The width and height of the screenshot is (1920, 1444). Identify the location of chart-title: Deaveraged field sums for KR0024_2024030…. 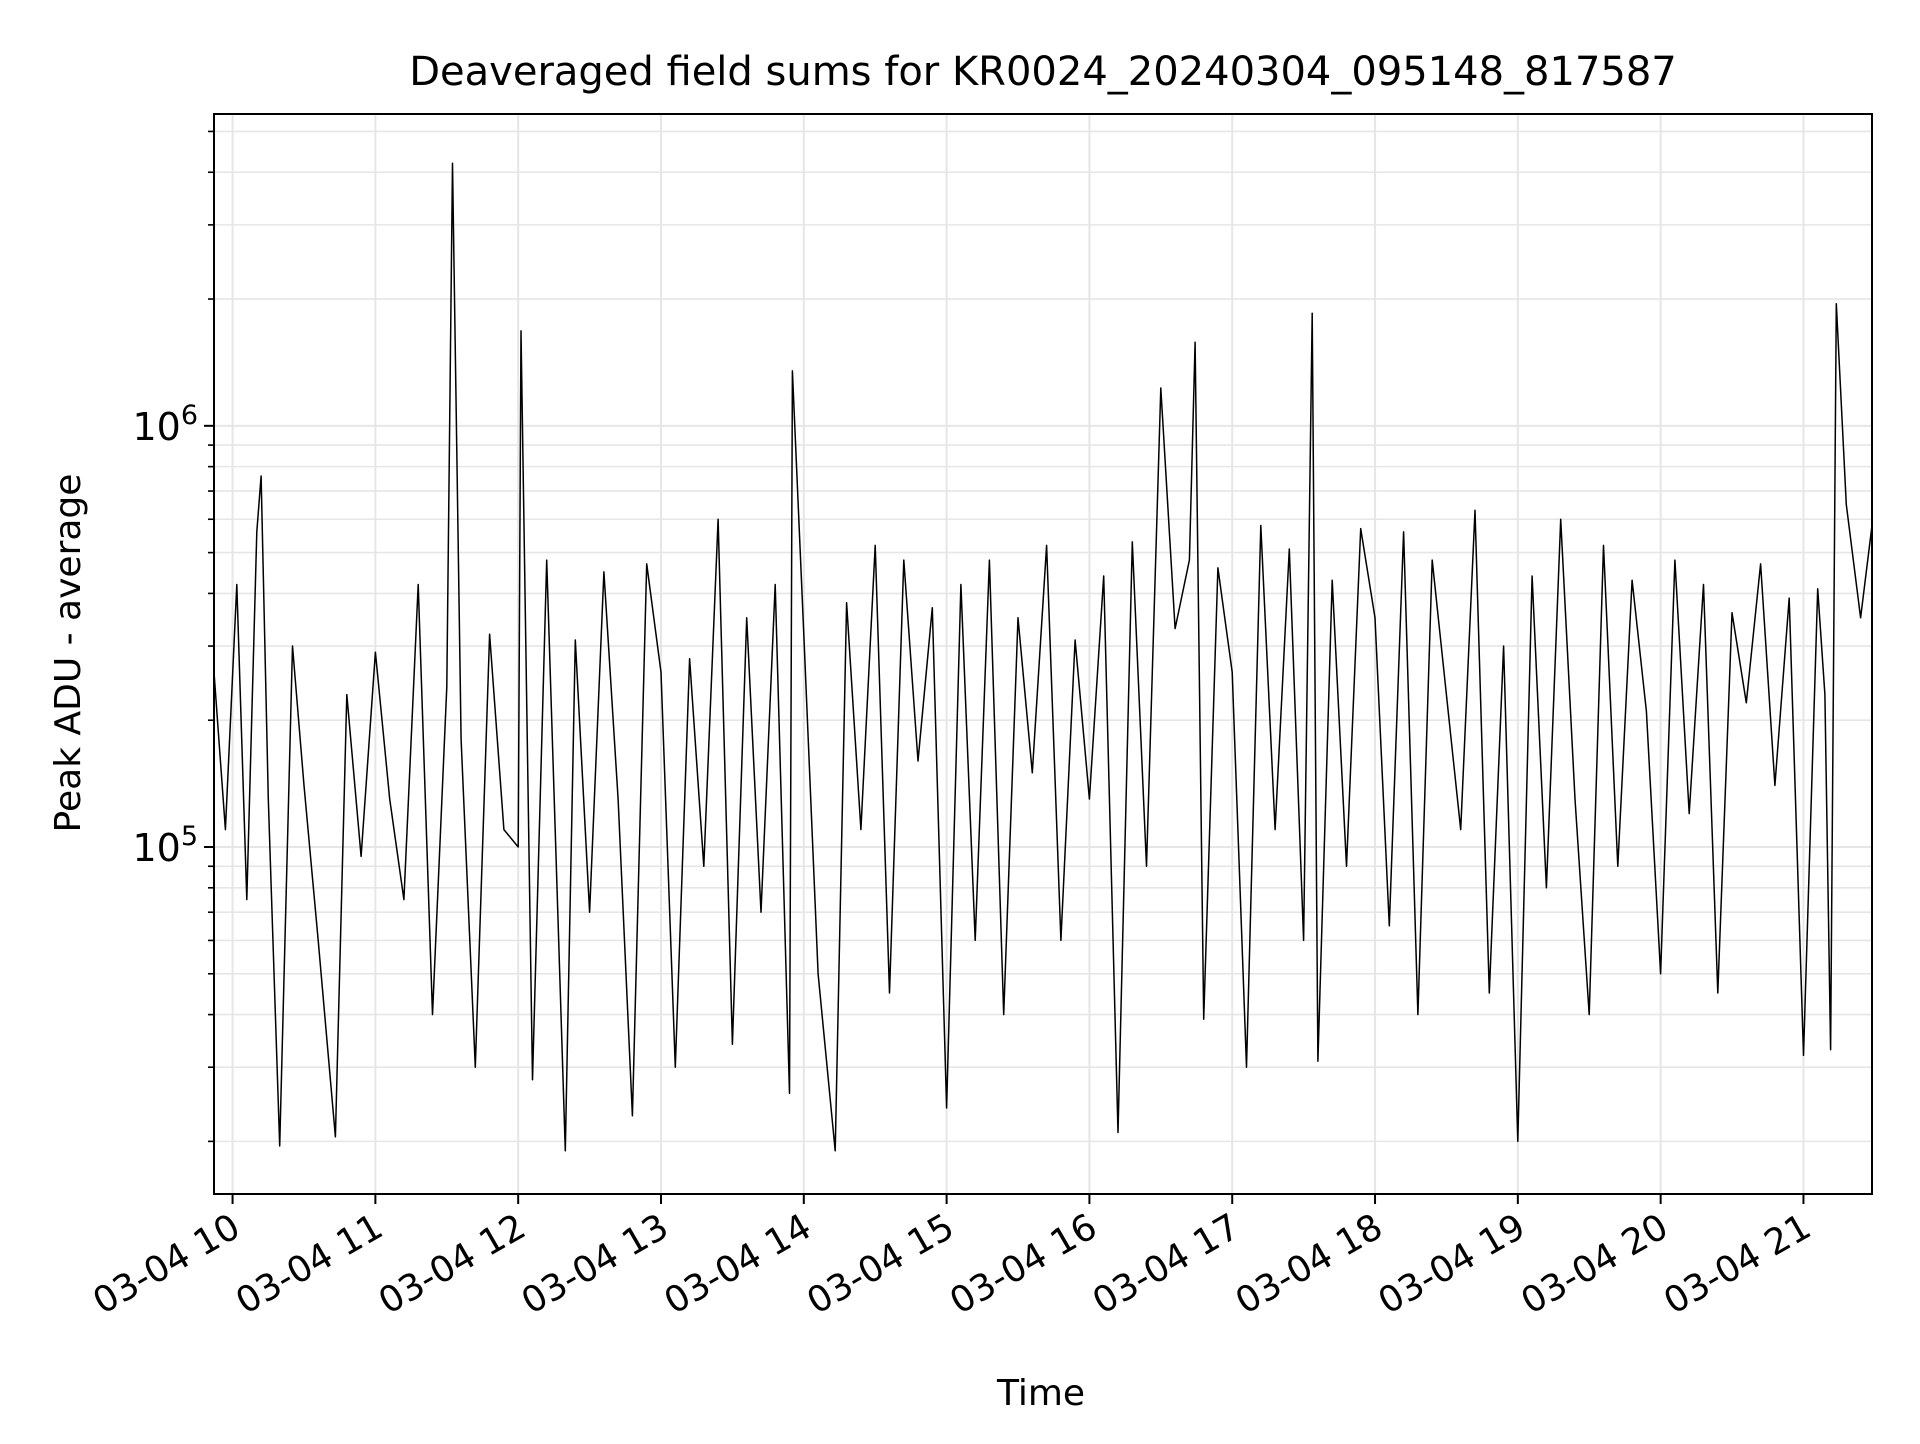
(1043, 72).